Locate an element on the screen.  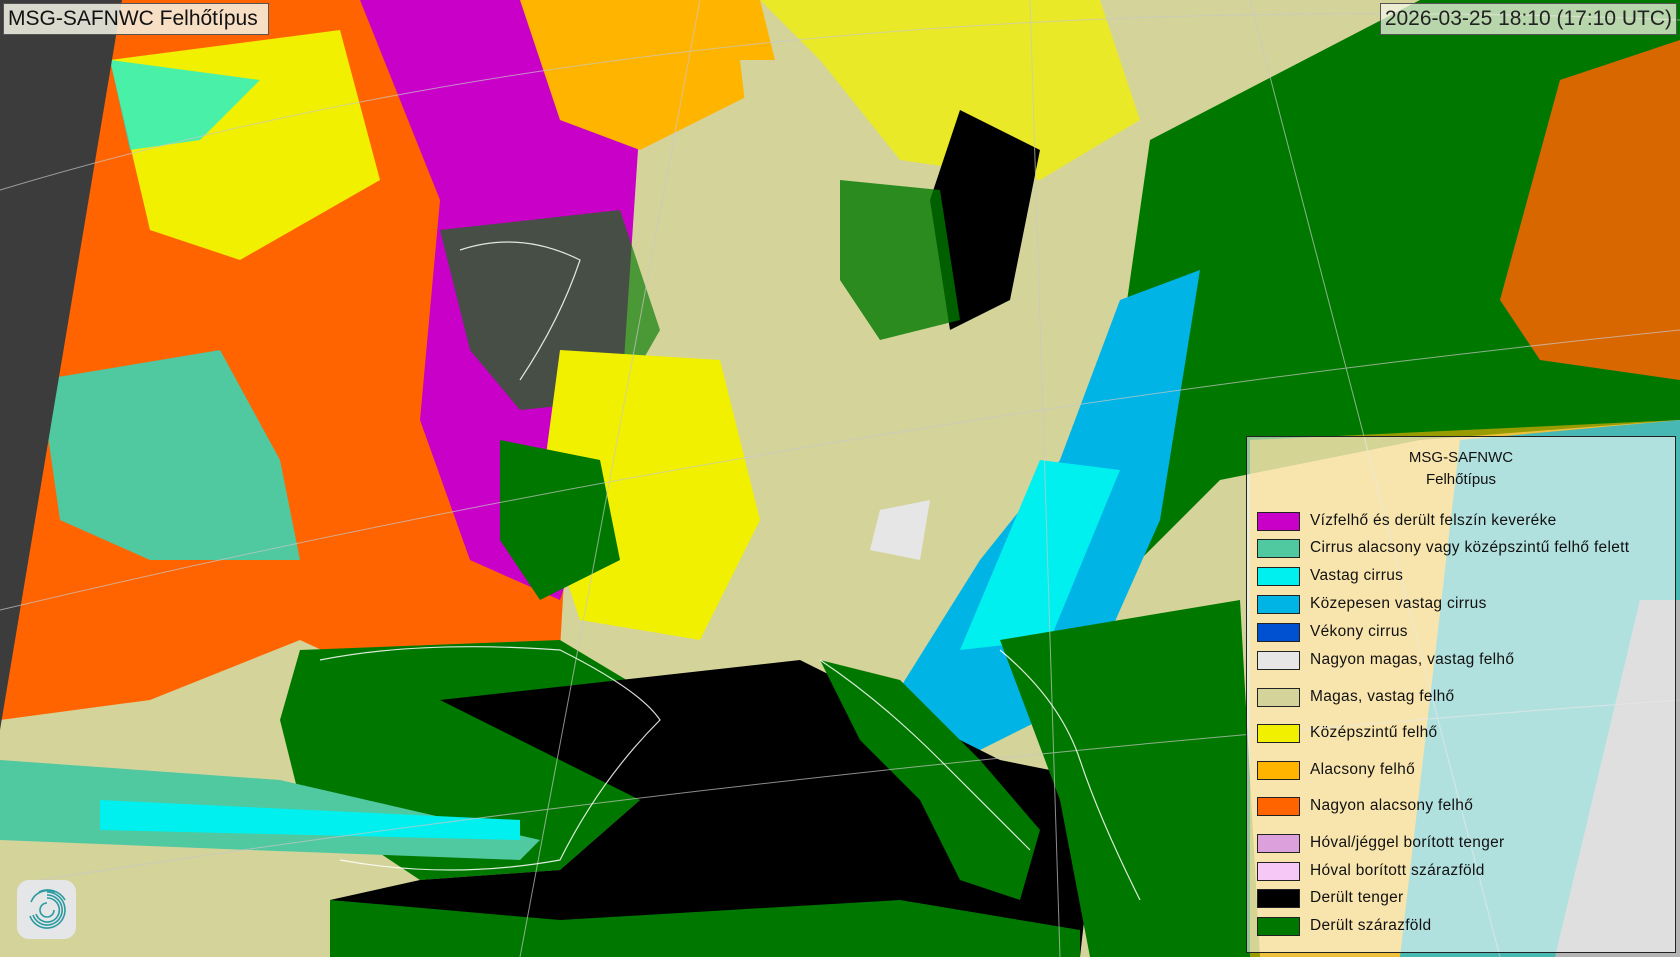
legend-item: Középszintű felhő is located at coordinates (1347, 733).